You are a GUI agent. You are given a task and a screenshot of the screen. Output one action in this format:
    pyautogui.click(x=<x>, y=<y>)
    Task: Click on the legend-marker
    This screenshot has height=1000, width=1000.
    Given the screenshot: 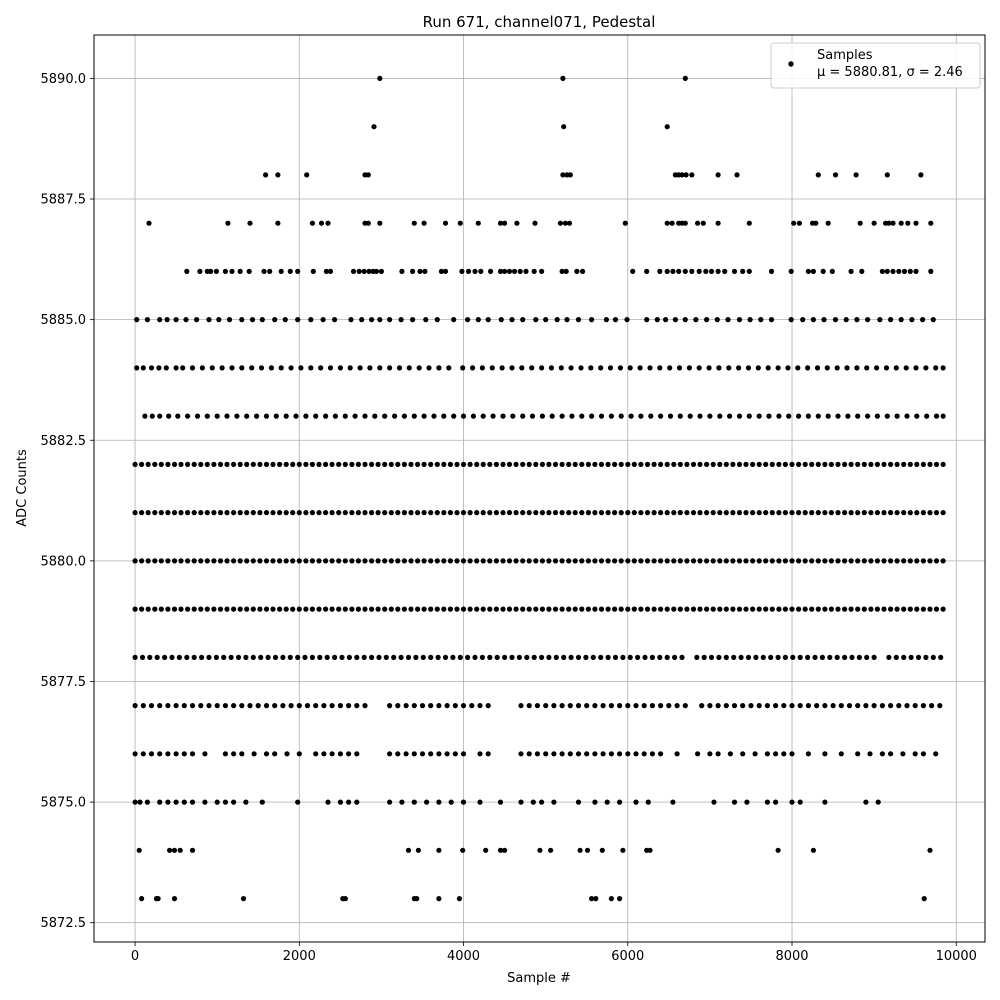 What is the action you would take?
    pyautogui.click(x=791, y=64)
    